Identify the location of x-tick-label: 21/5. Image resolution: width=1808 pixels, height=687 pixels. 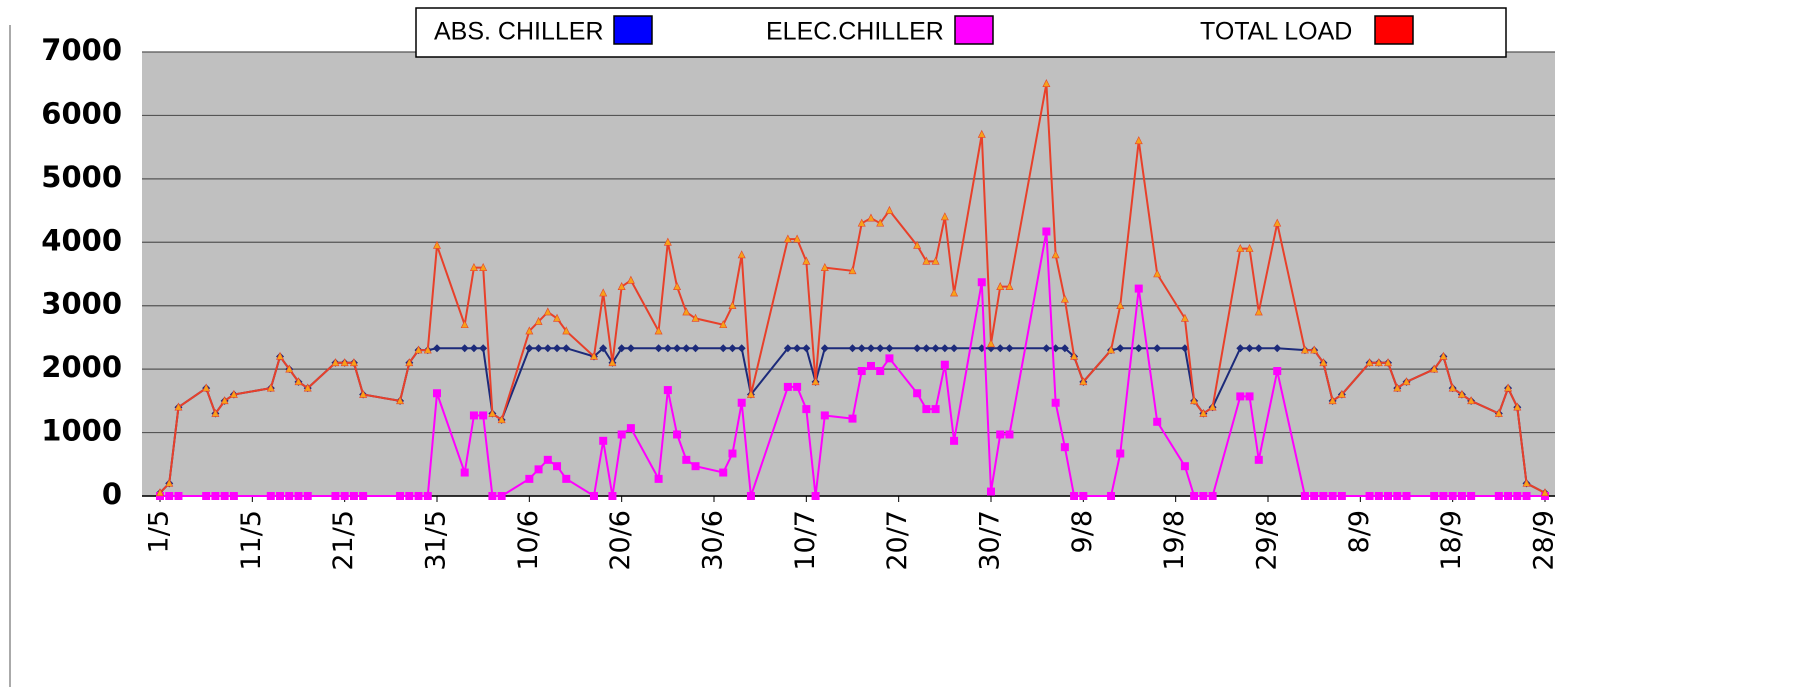
(343, 540).